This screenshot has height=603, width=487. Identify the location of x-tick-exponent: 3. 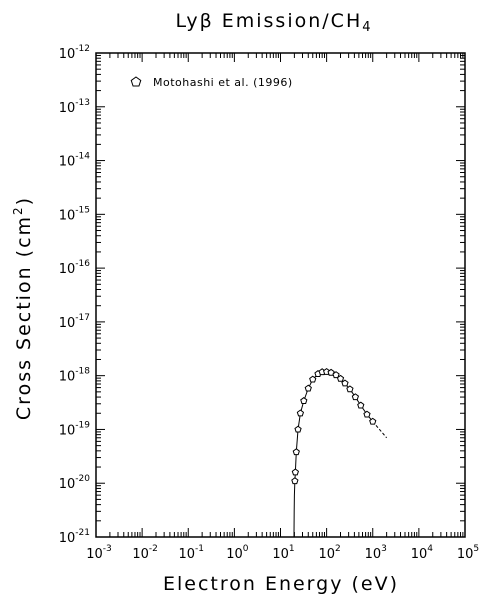
(384, 549).